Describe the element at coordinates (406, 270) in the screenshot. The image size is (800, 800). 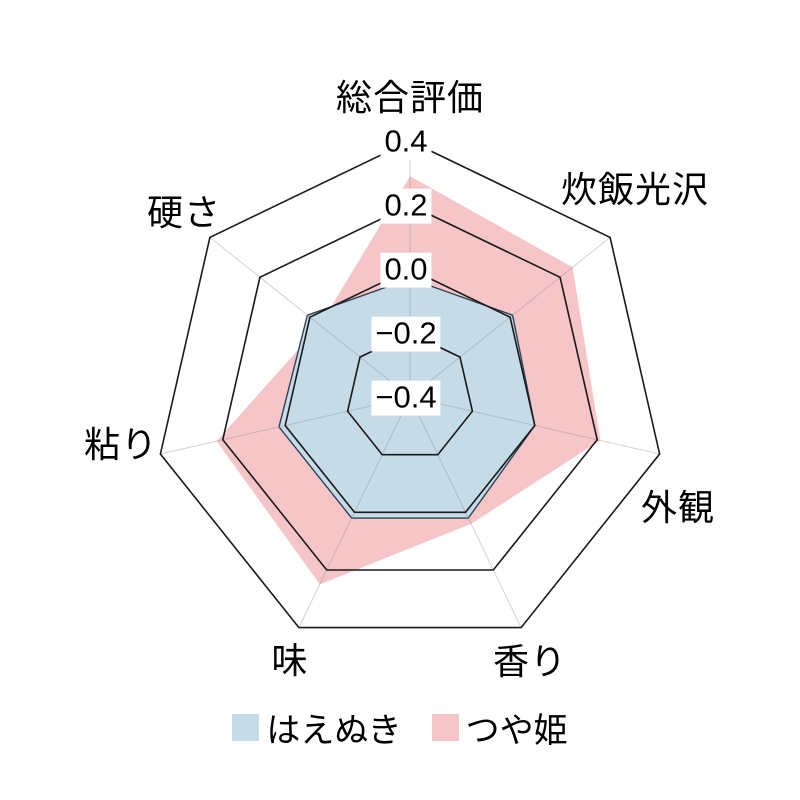
I see `tick-label-0_0: 0.0` at that location.